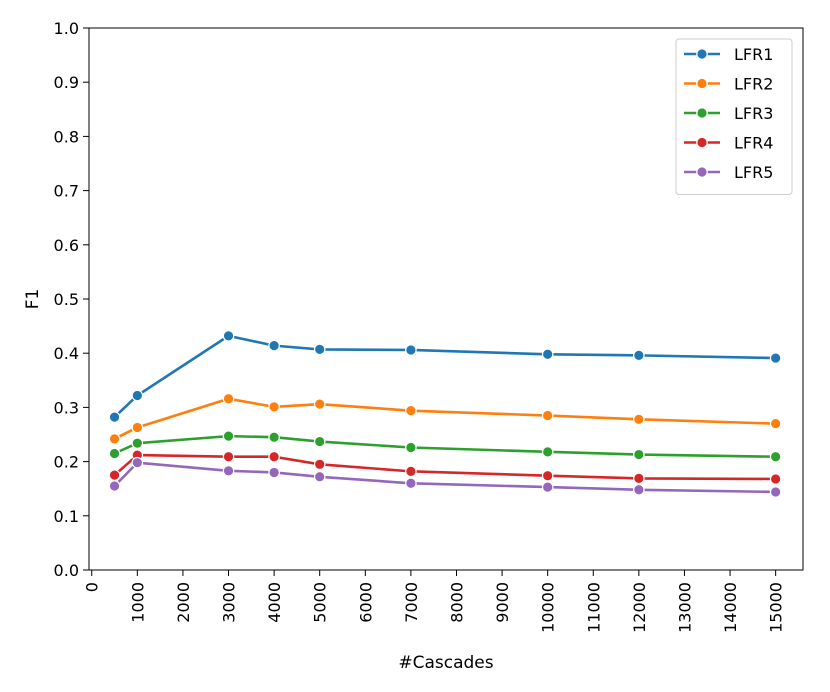 This screenshot has height=692, width=830. I want to click on x-tick-label: 8000, so click(456, 602).